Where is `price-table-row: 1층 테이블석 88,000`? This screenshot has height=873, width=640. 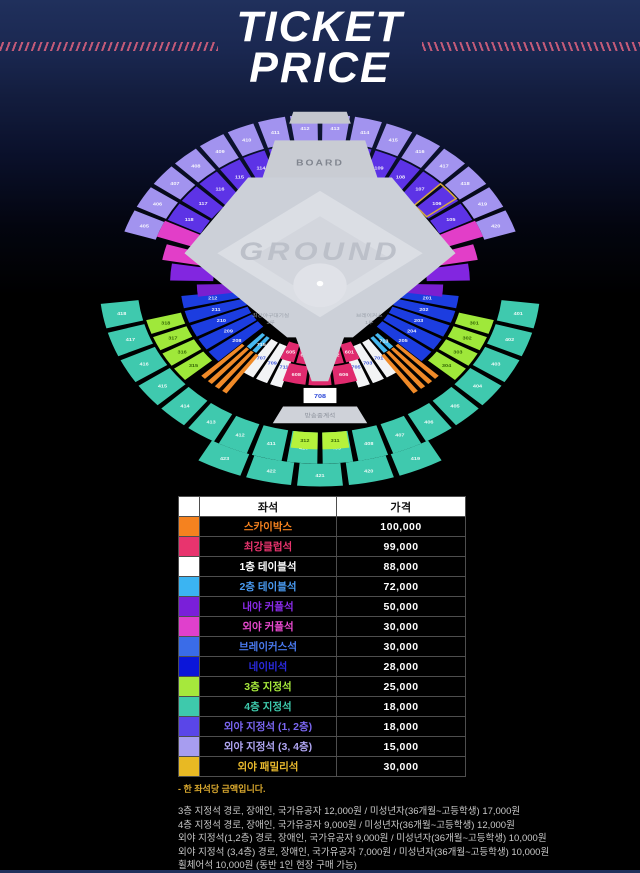 price-table-row: 1층 테이블석 88,000 is located at coordinates (322, 566).